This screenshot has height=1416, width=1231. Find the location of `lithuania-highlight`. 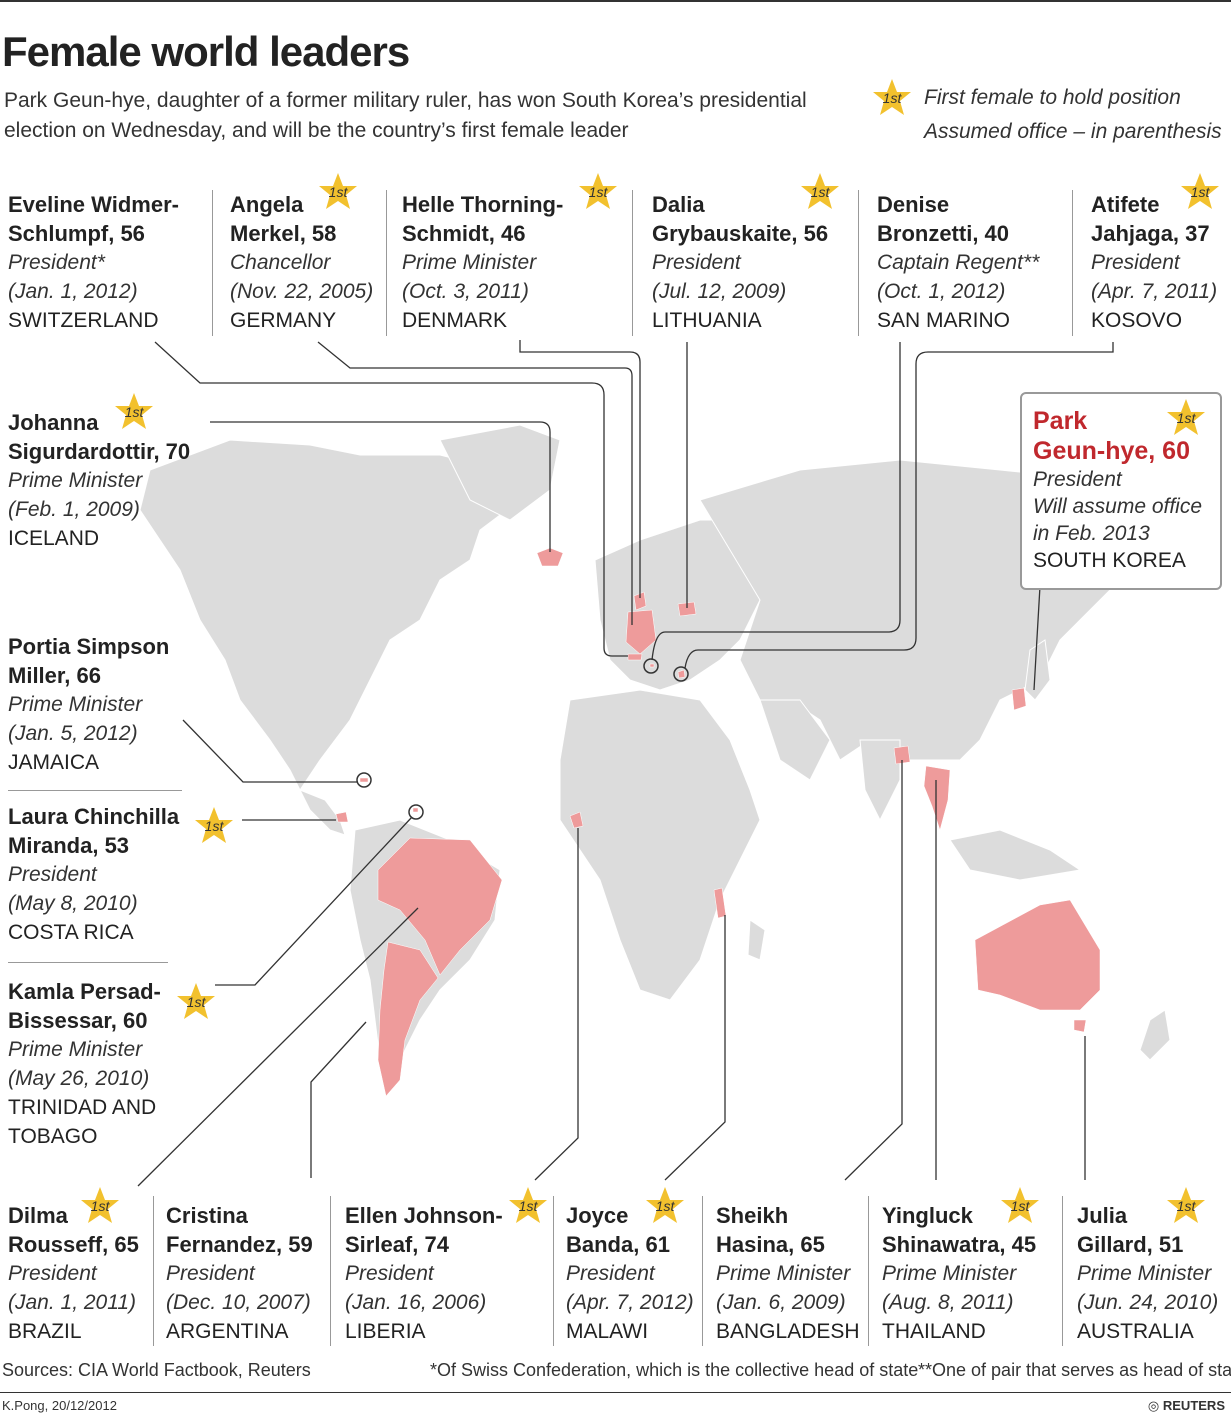

lithuania-highlight is located at coordinates (687, 609).